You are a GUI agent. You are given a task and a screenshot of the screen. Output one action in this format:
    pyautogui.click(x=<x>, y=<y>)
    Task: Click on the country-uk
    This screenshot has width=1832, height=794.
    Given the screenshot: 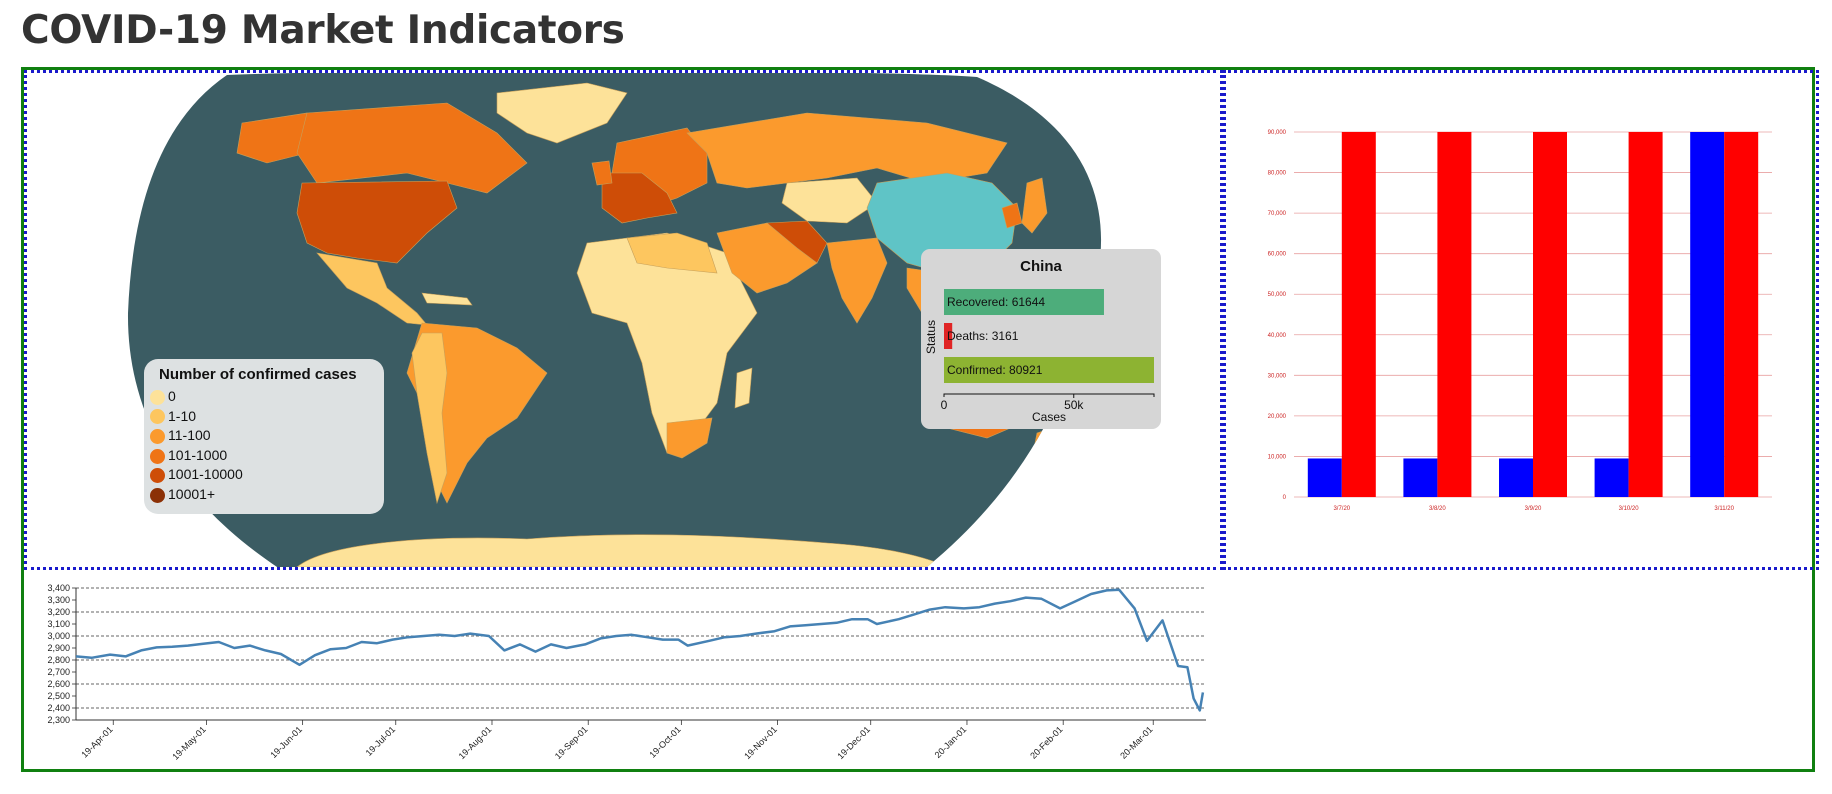 What is the action you would take?
    pyautogui.click(x=602, y=173)
    